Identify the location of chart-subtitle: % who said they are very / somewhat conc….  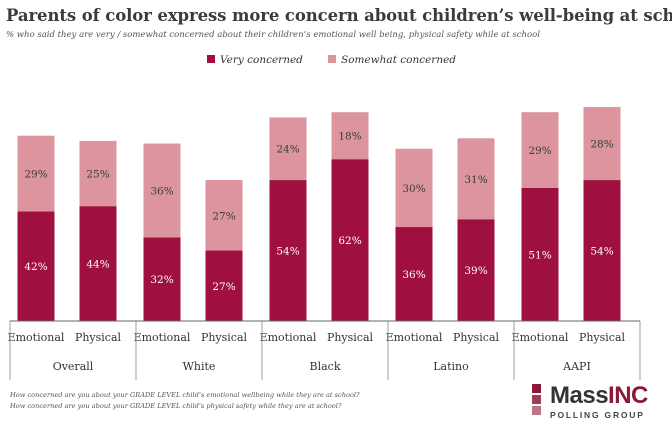
(273, 35).